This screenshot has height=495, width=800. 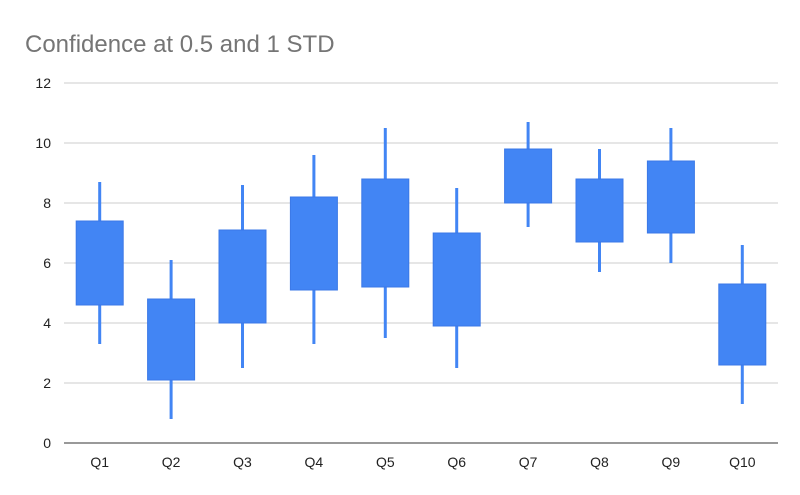 I want to click on x-tick-label: Q3, so click(x=242, y=462).